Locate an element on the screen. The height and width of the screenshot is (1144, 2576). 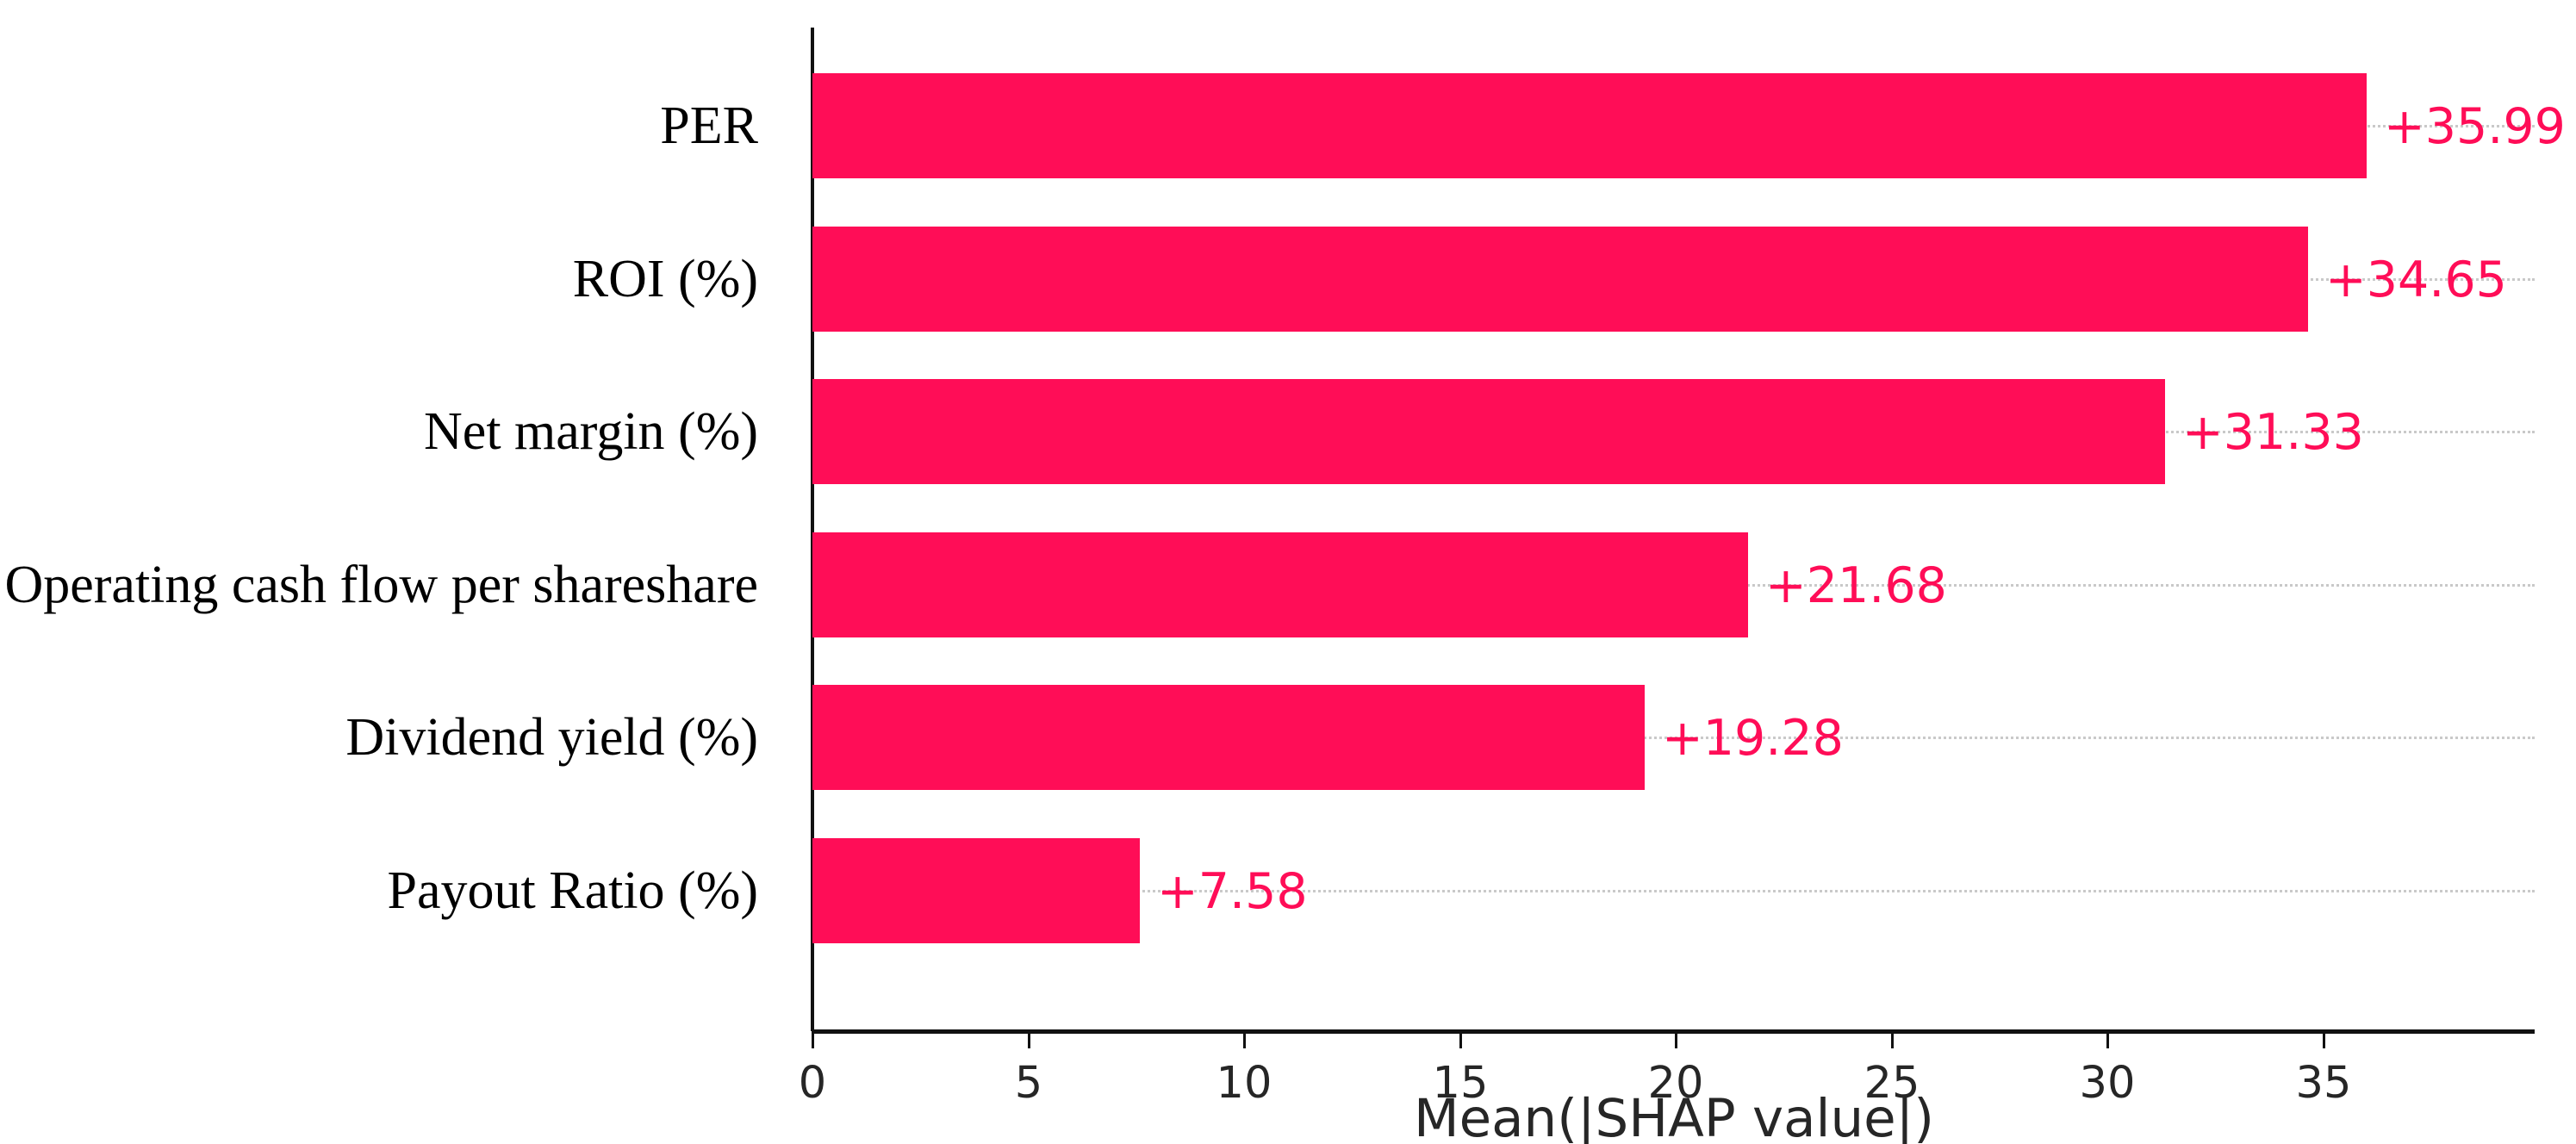
category-label: Payout Ratio (%) is located at coordinates (573, 891).